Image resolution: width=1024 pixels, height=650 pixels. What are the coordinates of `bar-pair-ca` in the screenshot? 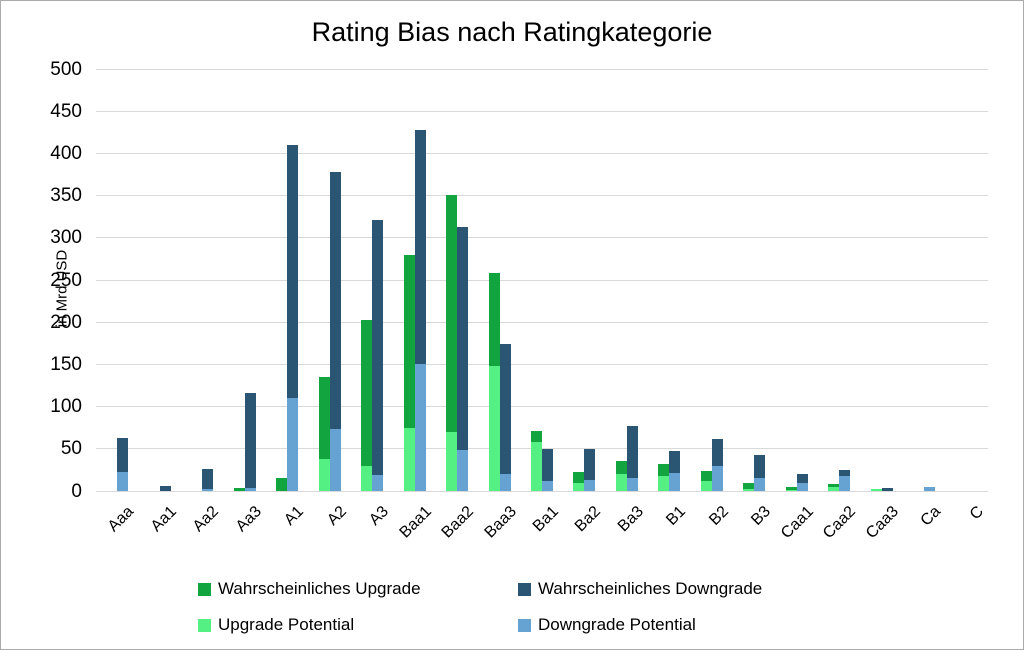 It's located at (924, 488).